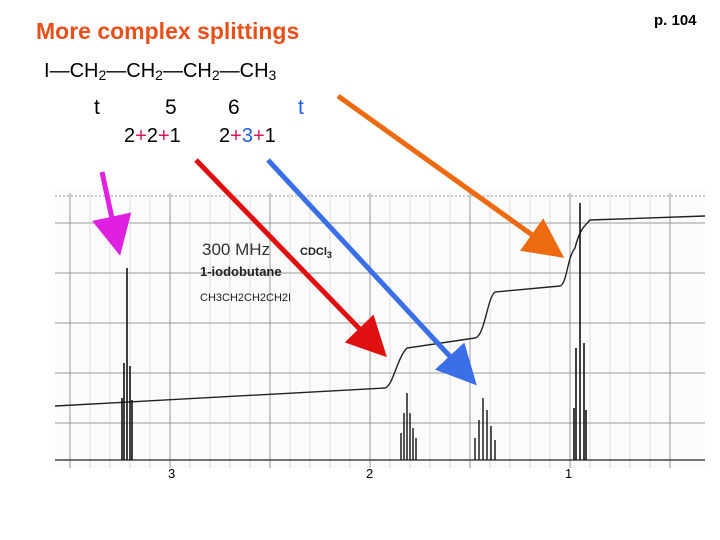 This screenshot has width=720, height=540. Describe the element at coordinates (168, 31) in the screenshot. I see `page-title: More complex splittings` at that location.